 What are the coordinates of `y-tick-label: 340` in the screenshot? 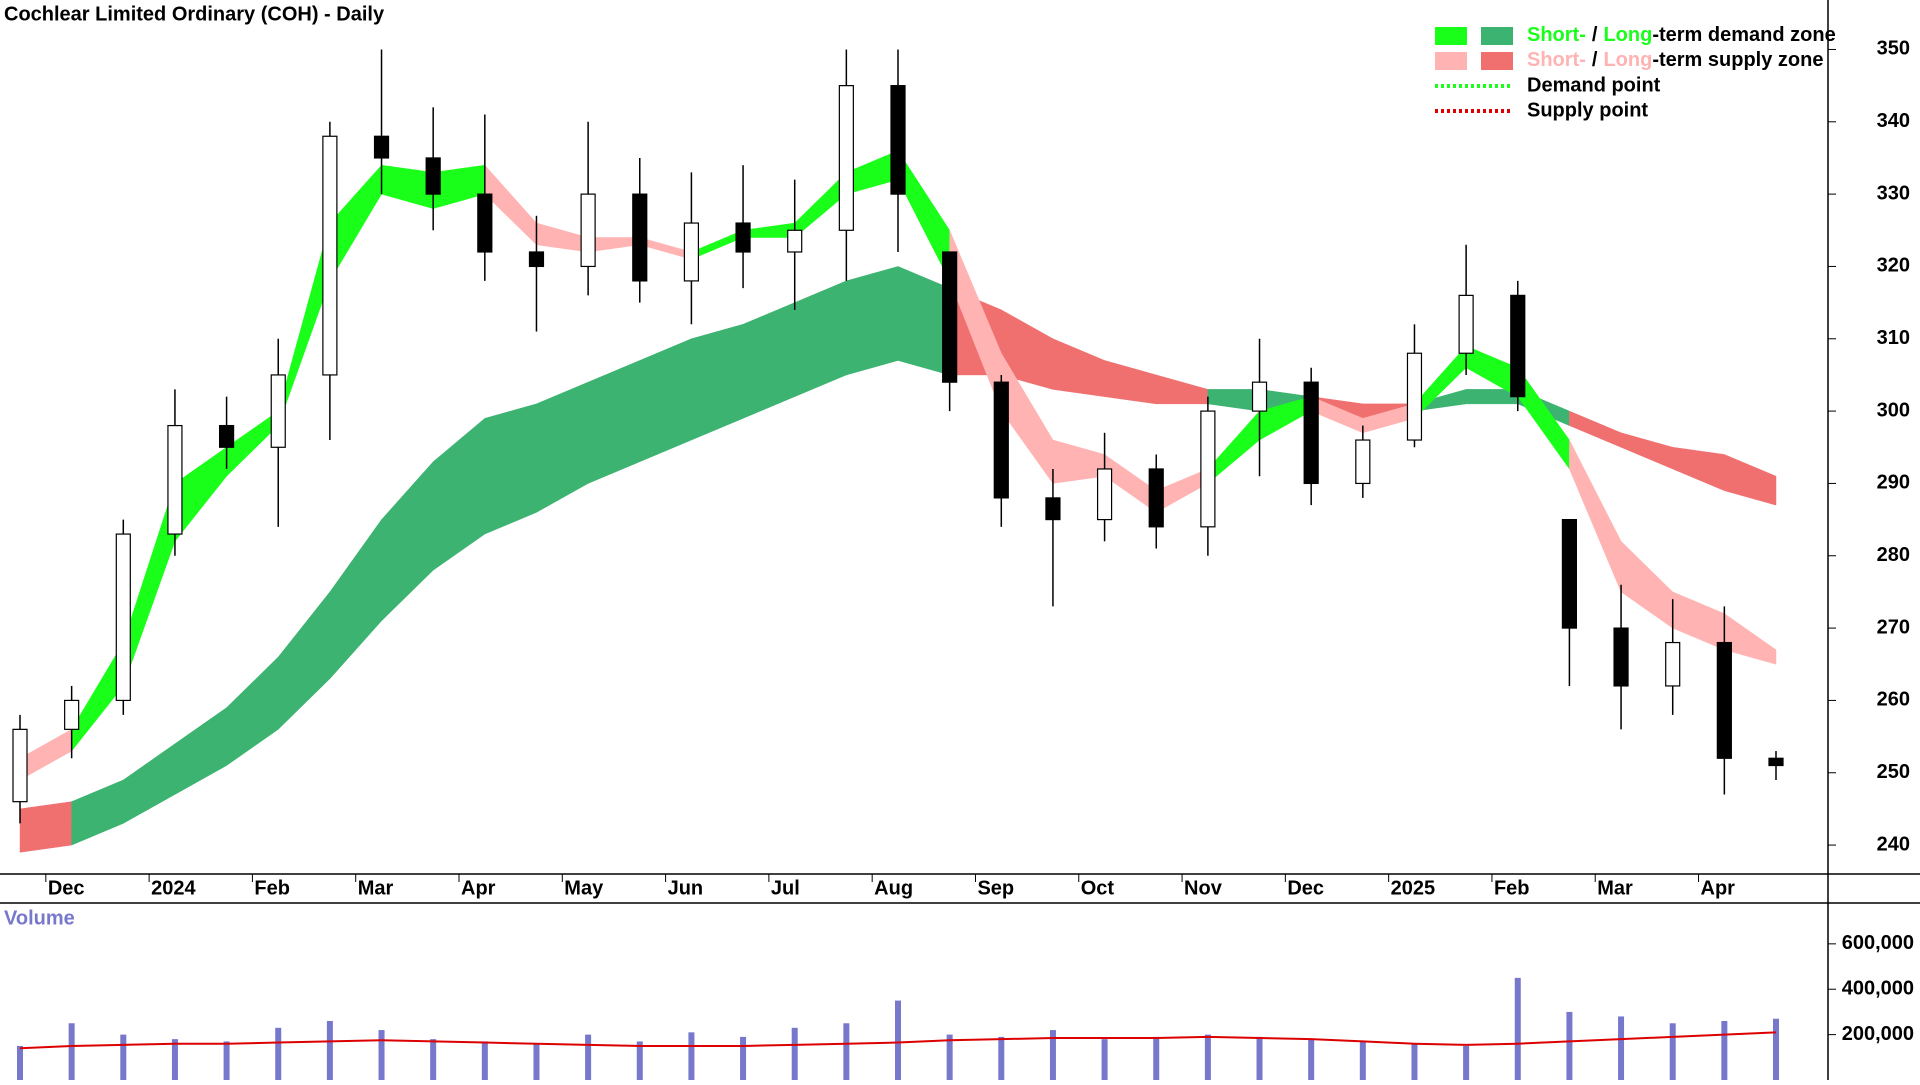 It's located at (1893, 121).